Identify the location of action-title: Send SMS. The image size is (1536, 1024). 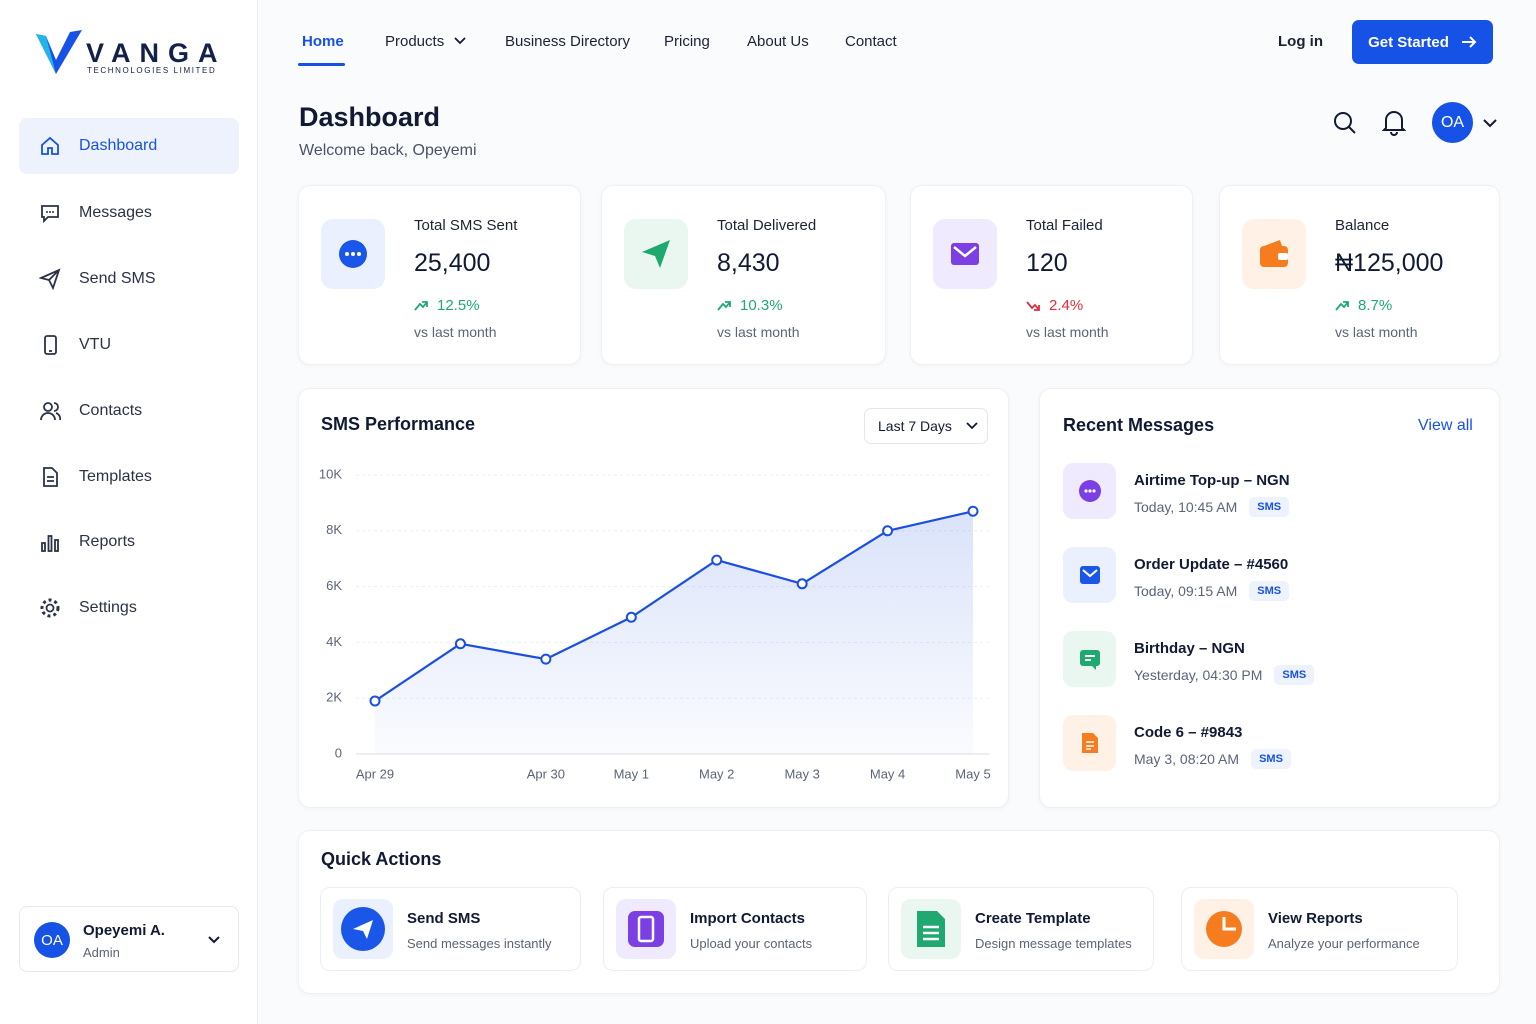
(444, 918).